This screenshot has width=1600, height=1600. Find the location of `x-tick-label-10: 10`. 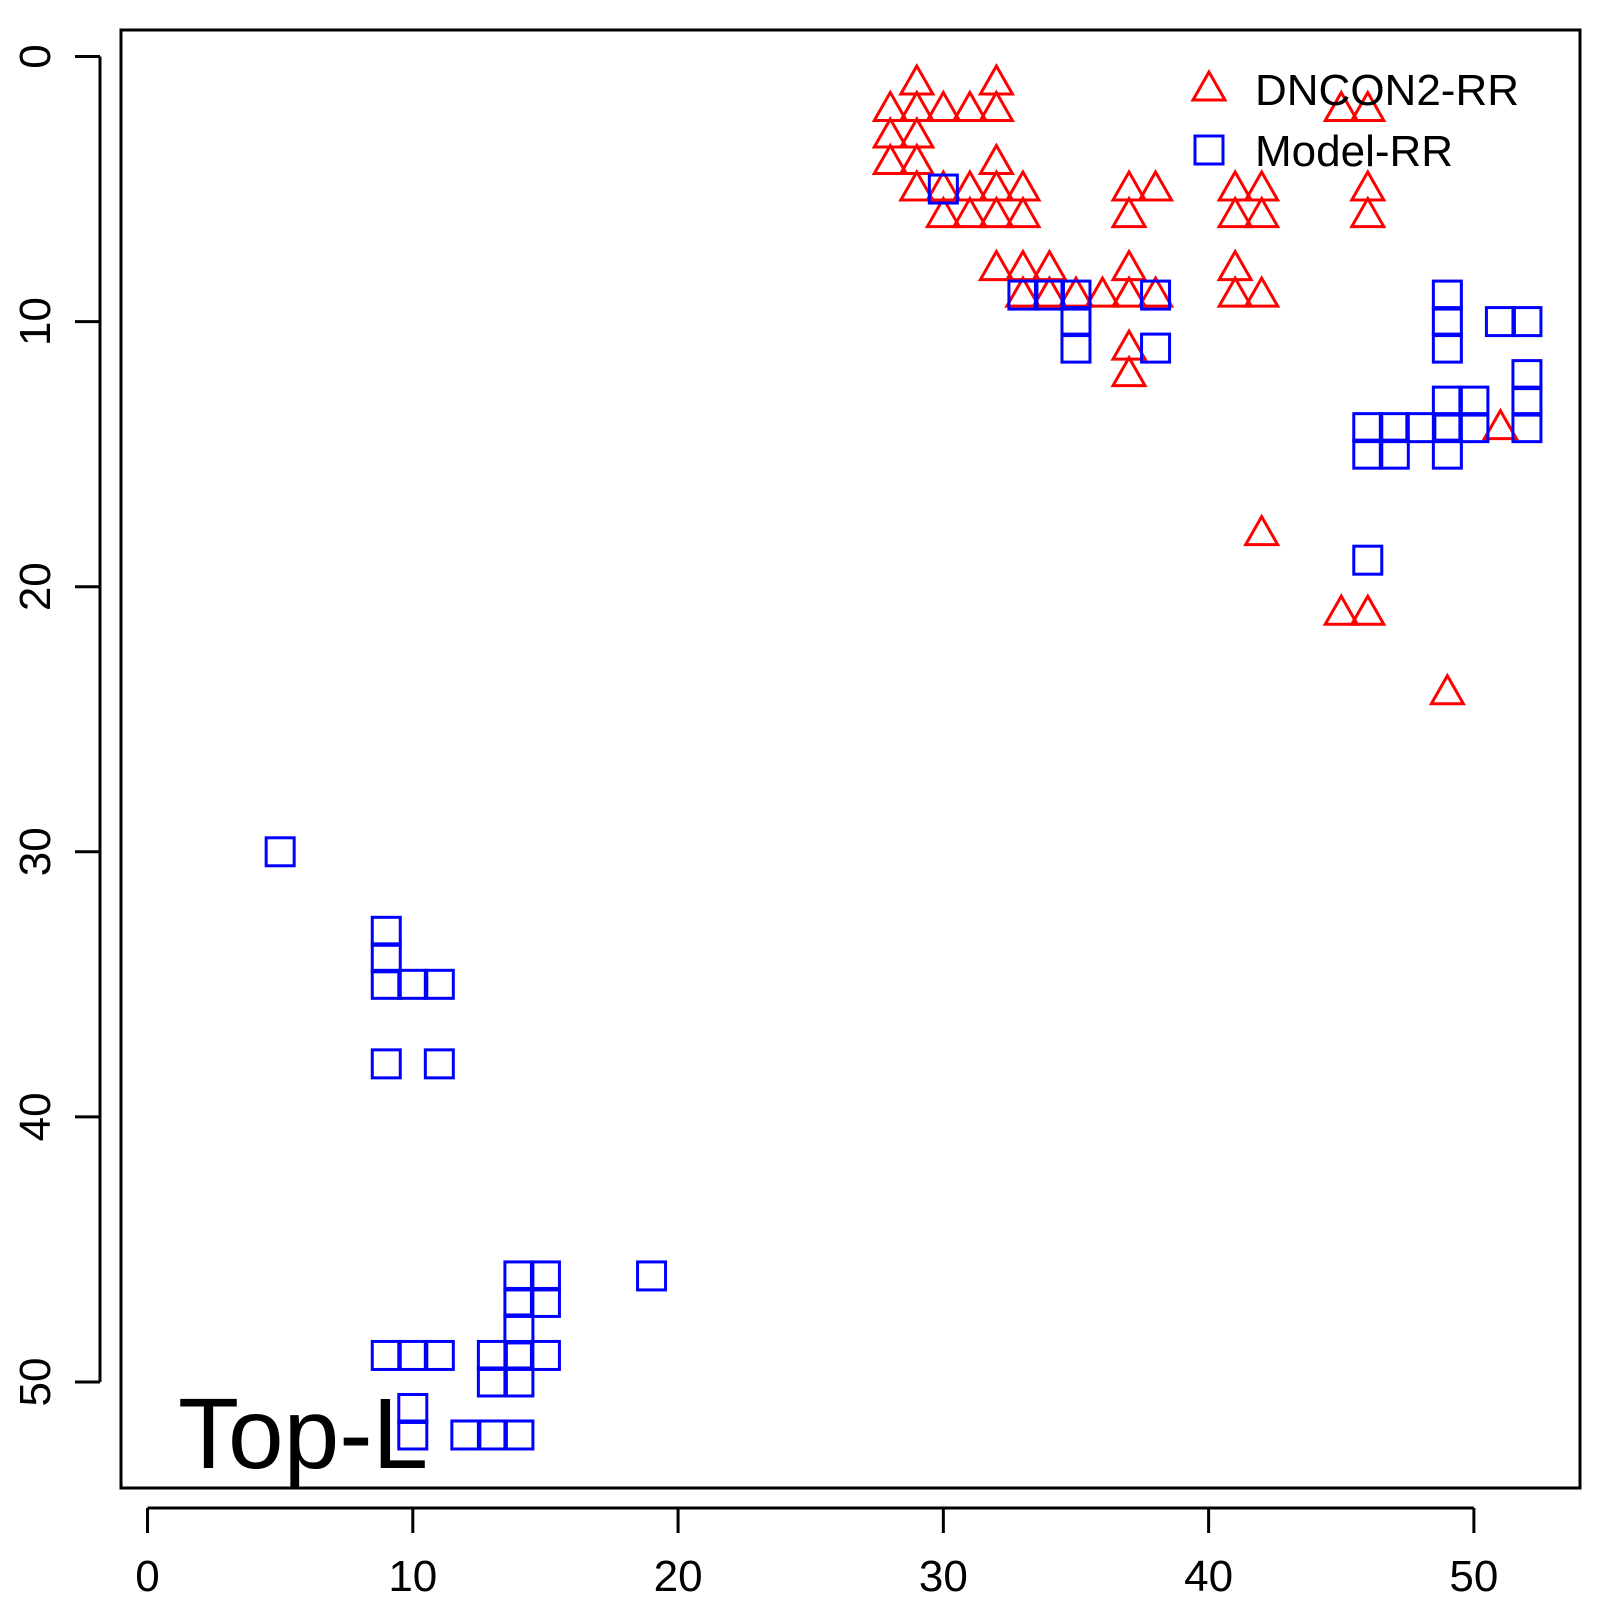

x-tick-label-10: 10 is located at coordinates (412, 1576).